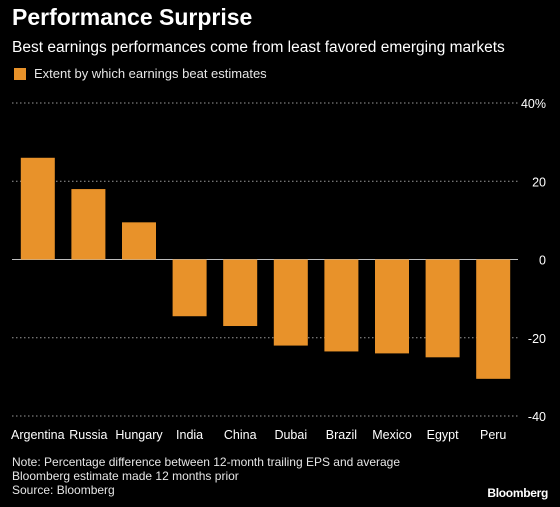 This screenshot has height=507, width=560. Describe the element at coordinates (533, 104) in the screenshot. I see `y-tick-label: 40%` at that location.